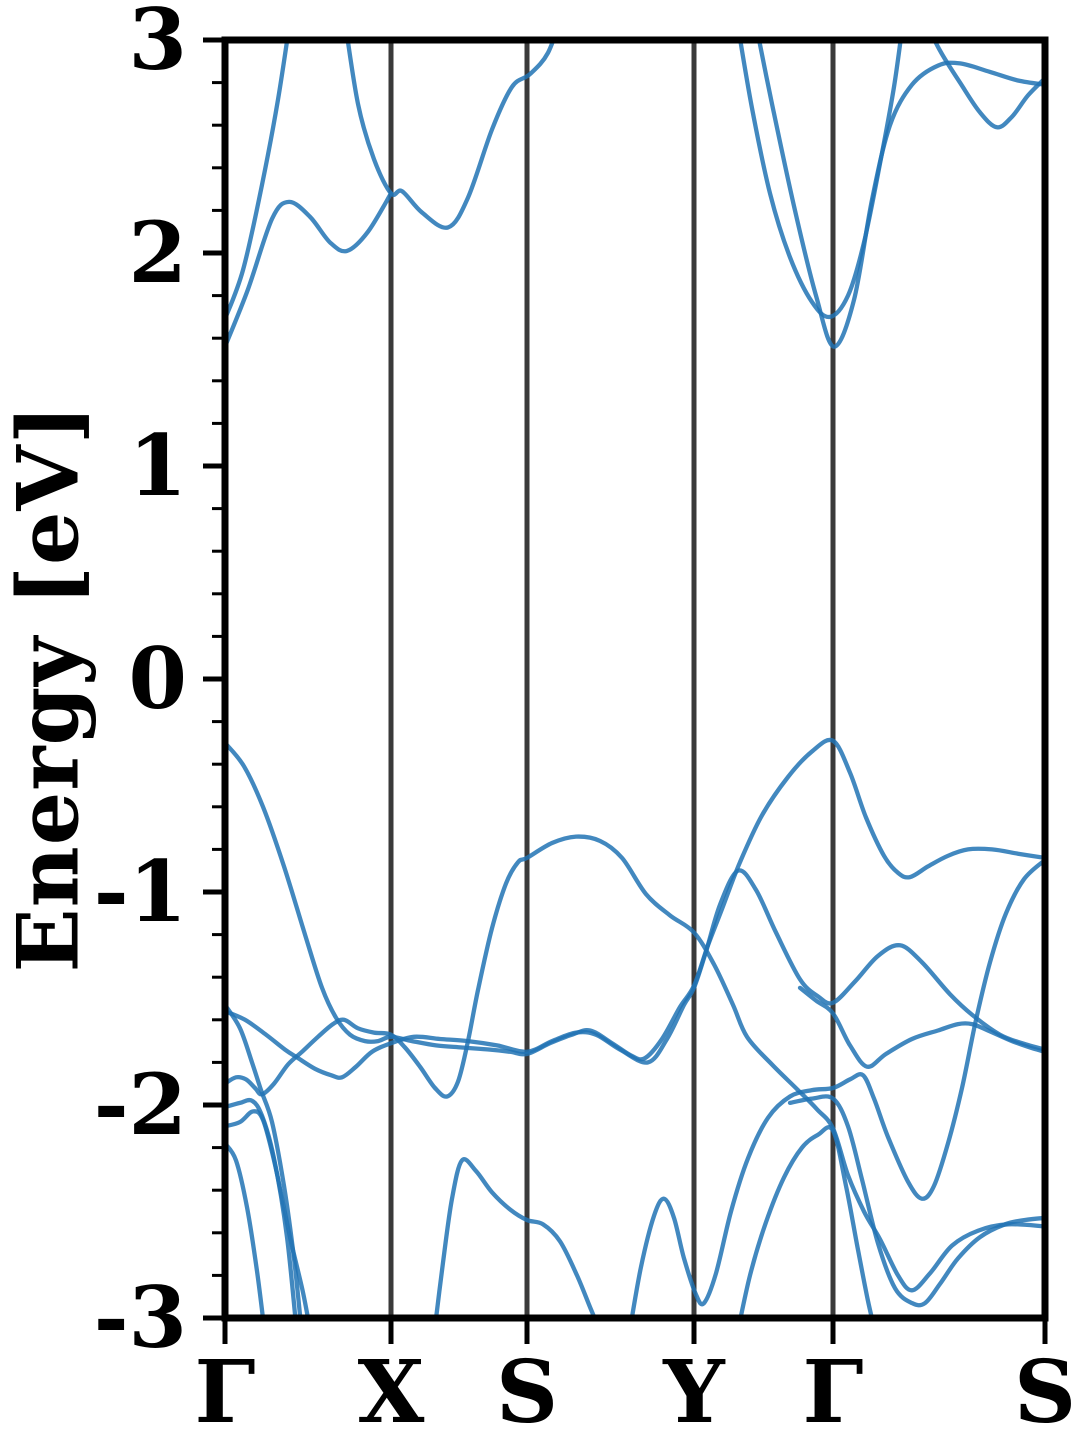  What do you see at coordinates (921, 1027) in the screenshot?
I see `band-line-valence-v-band` at bounding box center [921, 1027].